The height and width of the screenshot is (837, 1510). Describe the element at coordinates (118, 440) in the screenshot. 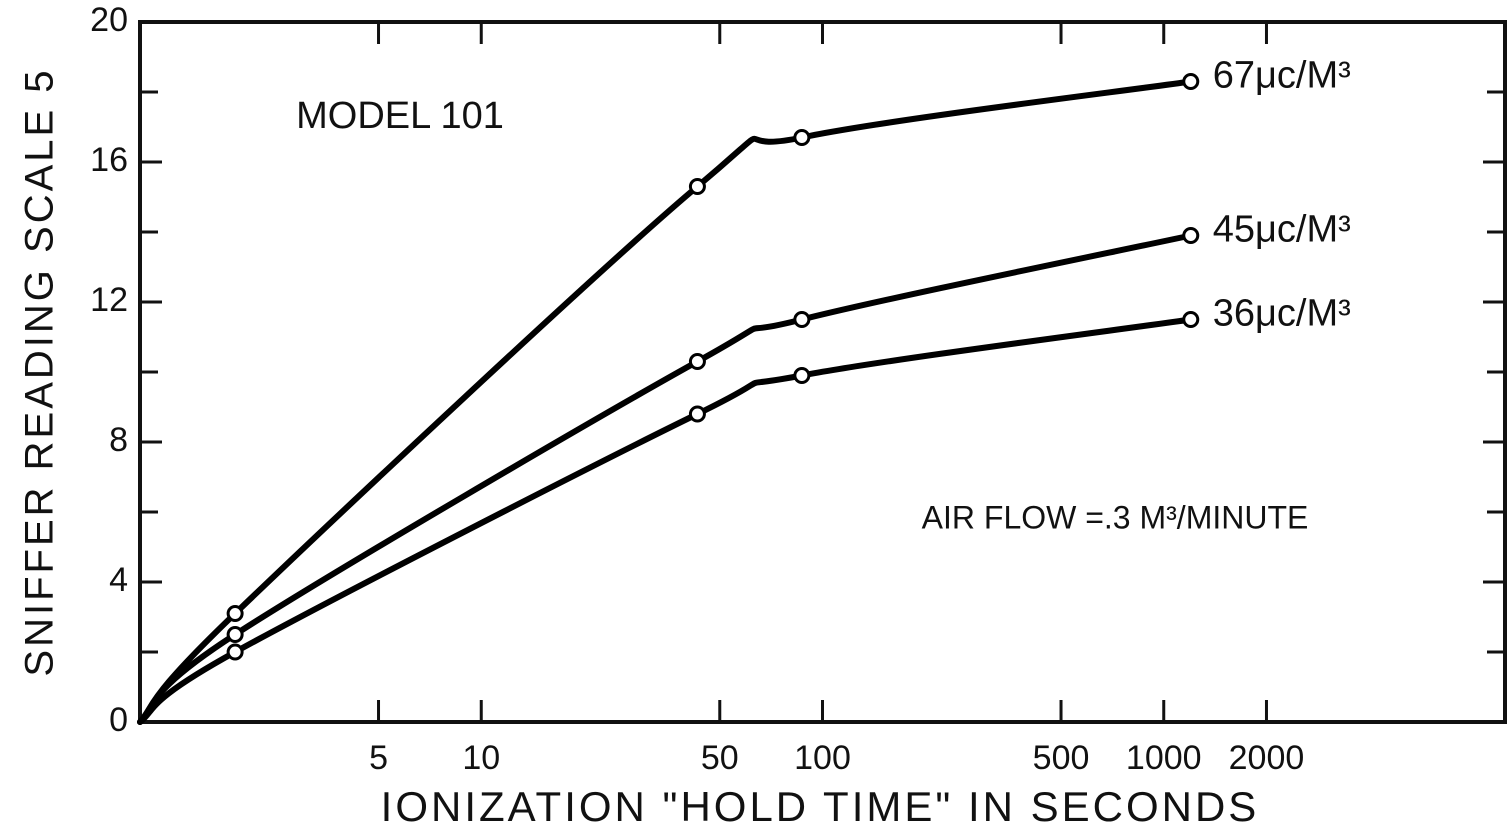

I see `y-tick-label: 8` at that location.